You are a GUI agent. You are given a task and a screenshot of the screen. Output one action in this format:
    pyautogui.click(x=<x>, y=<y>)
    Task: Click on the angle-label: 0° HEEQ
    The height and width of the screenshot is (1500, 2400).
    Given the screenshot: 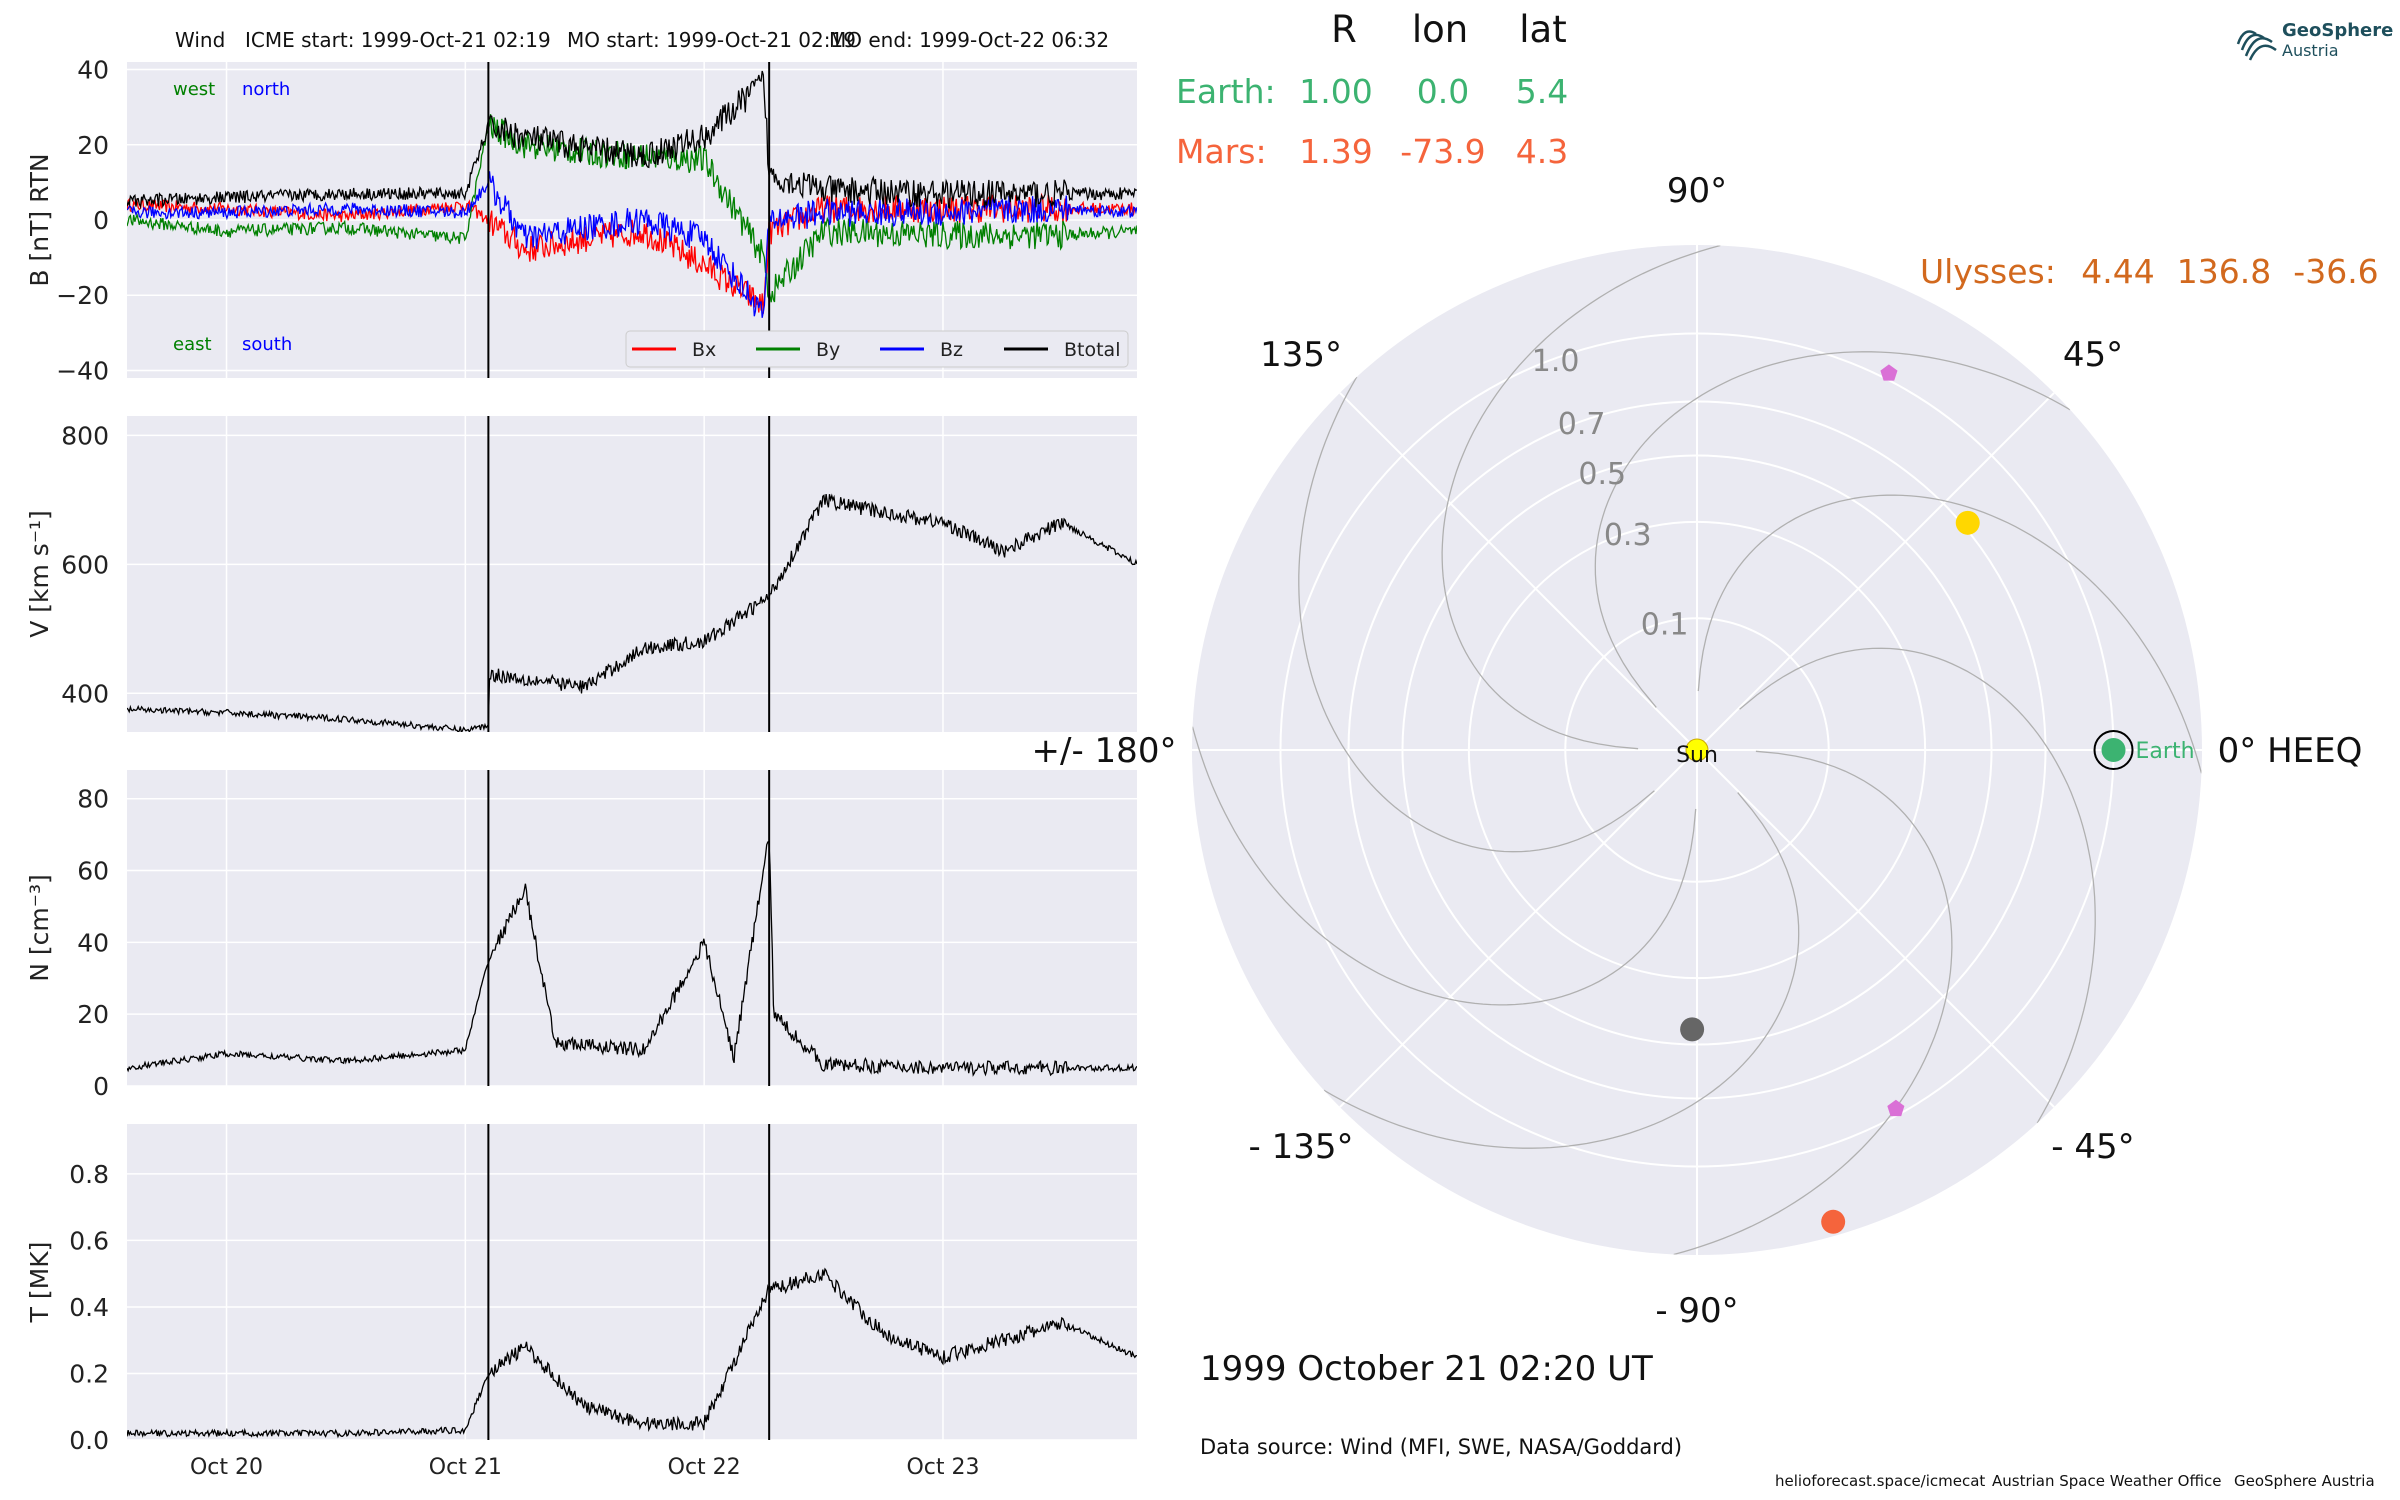 What is the action you would take?
    pyautogui.click(x=2290, y=751)
    